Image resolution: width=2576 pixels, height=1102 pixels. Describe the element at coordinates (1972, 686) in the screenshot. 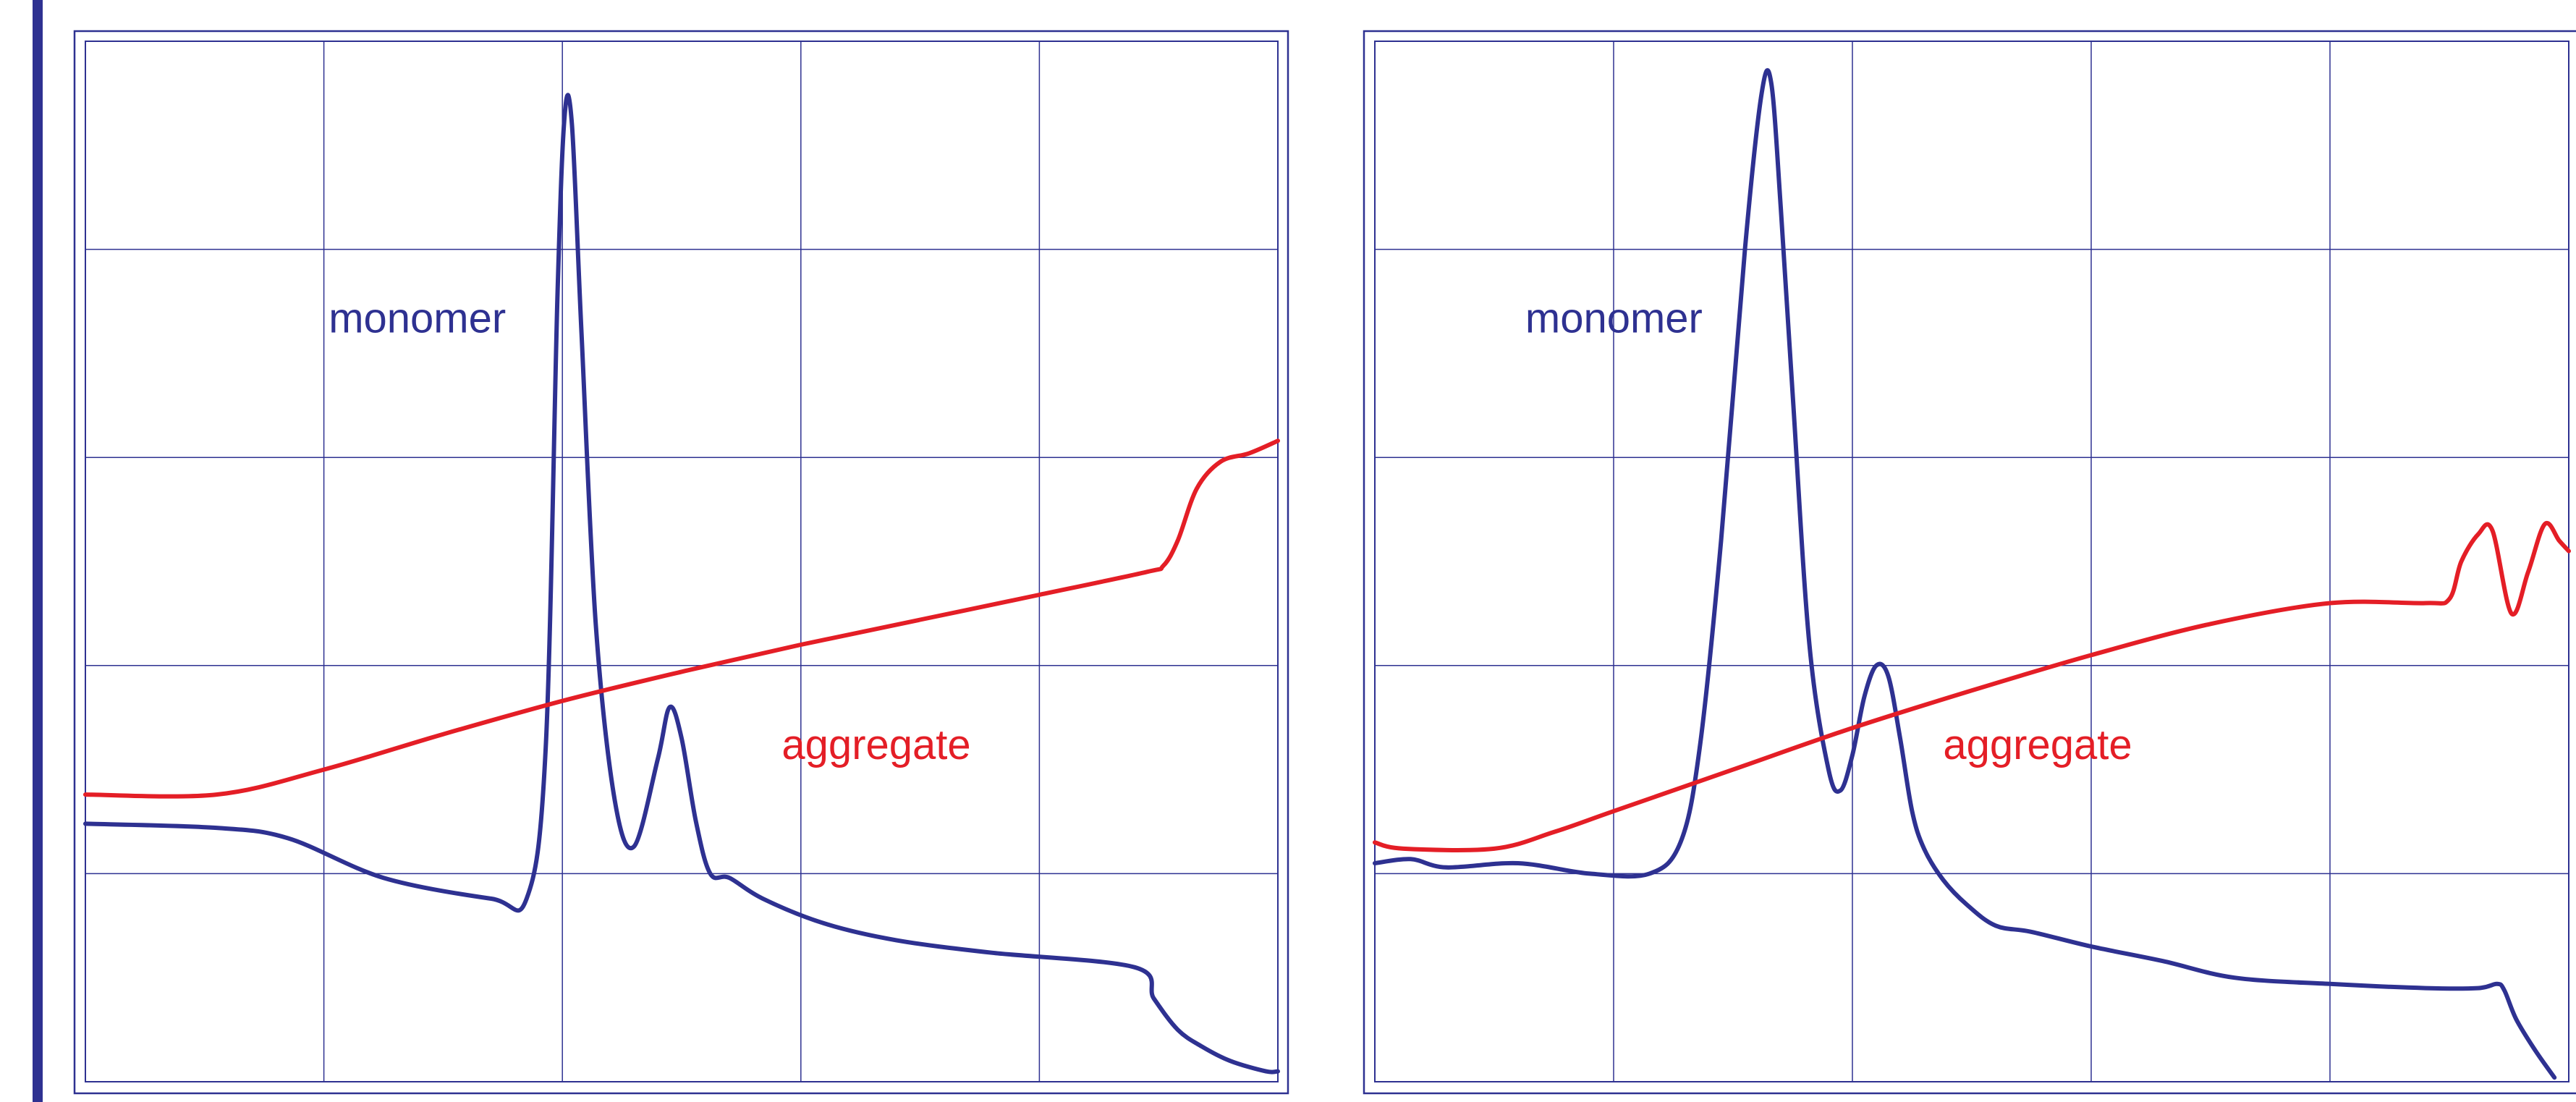

I see `aggregate-trace` at that location.